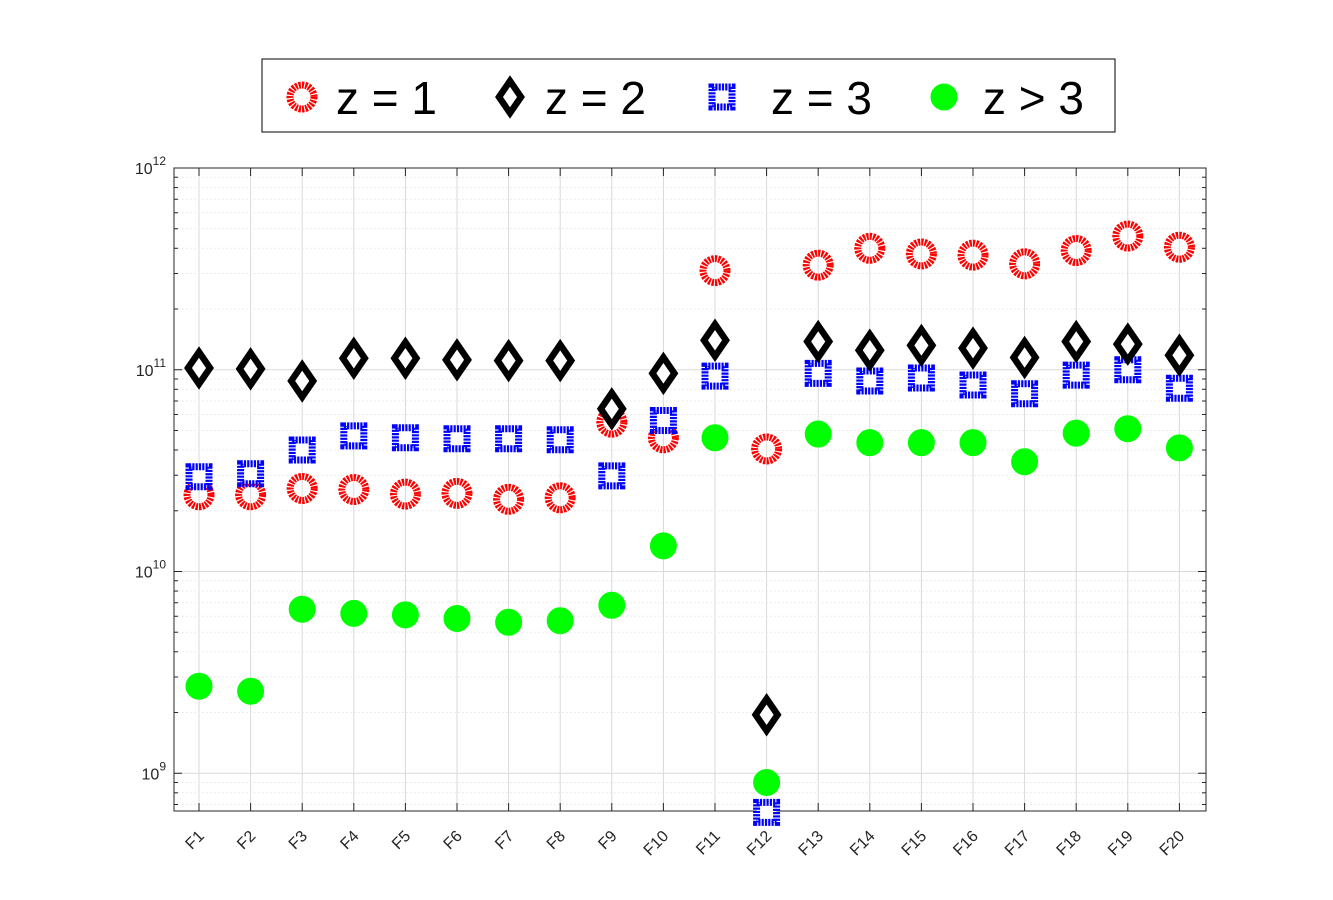  I want to click on x-tick-label: F17, so click(1018, 844).